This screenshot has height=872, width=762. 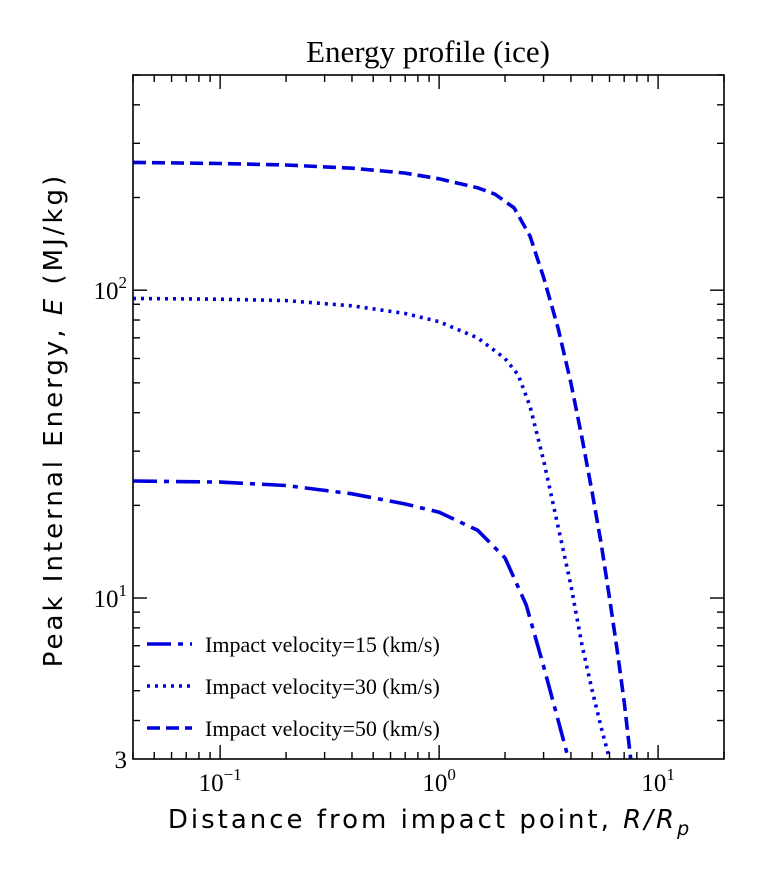 I want to click on y-tick-label: 10¹, so click(x=111, y=597).